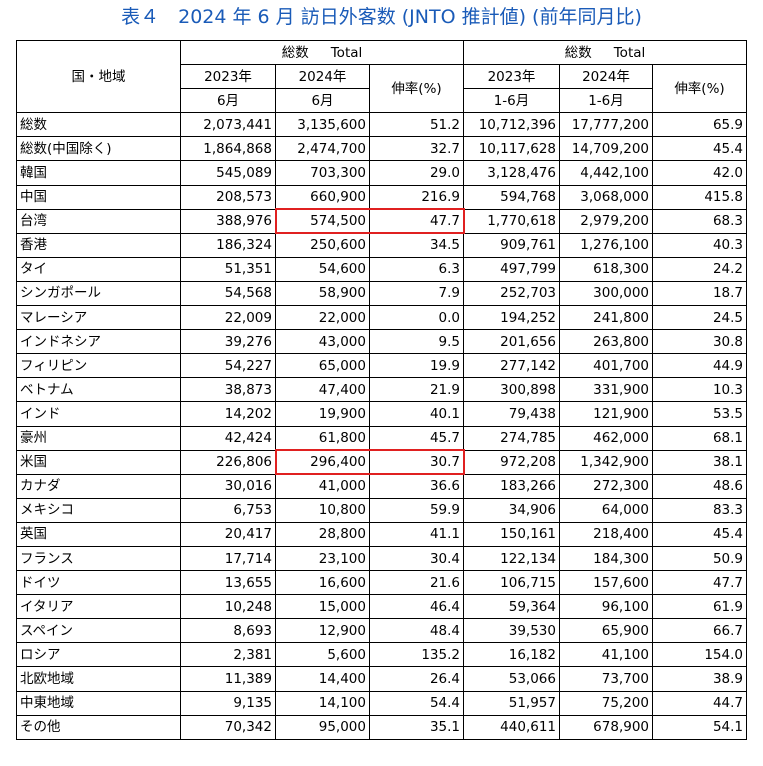  I want to click on region-name-cell: ベトナム, so click(98, 390).